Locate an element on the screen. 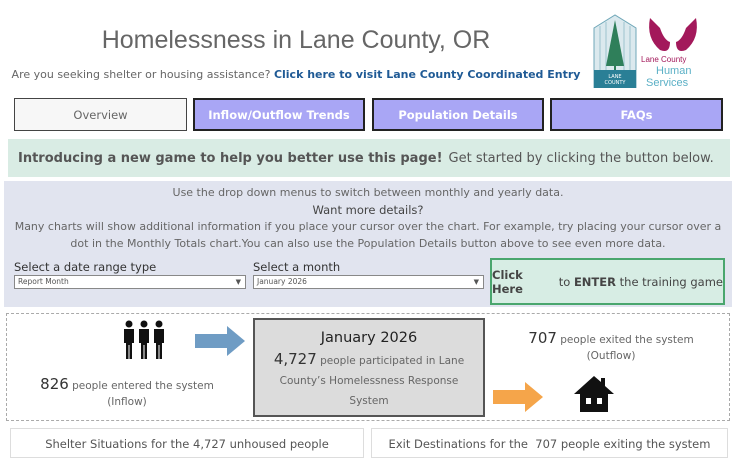 The width and height of the screenshot is (736, 458). date-range-label: Select a date range type is located at coordinates (85, 267).